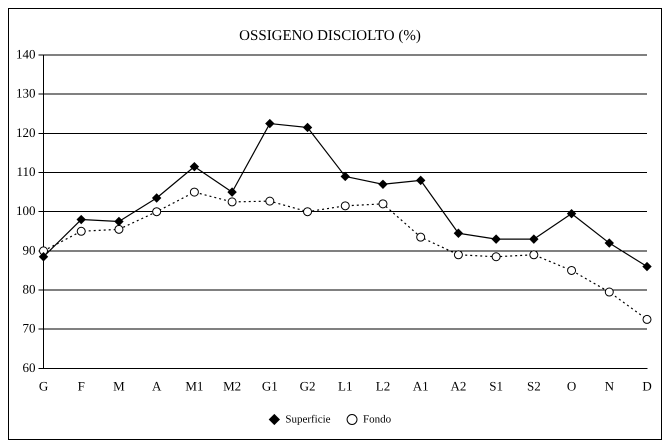  What do you see at coordinates (533, 386) in the screenshot?
I see `x-tick-label: S2` at bounding box center [533, 386].